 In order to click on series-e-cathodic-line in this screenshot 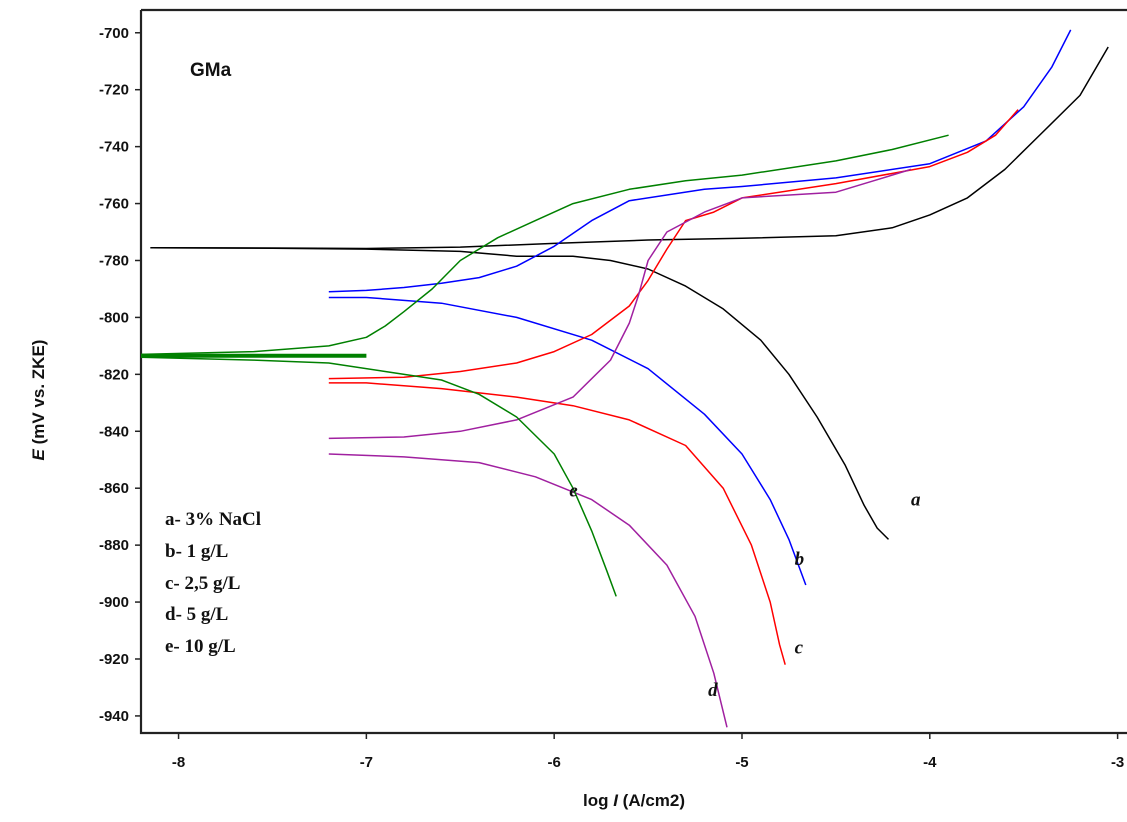, I will do `click(378, 476)`.